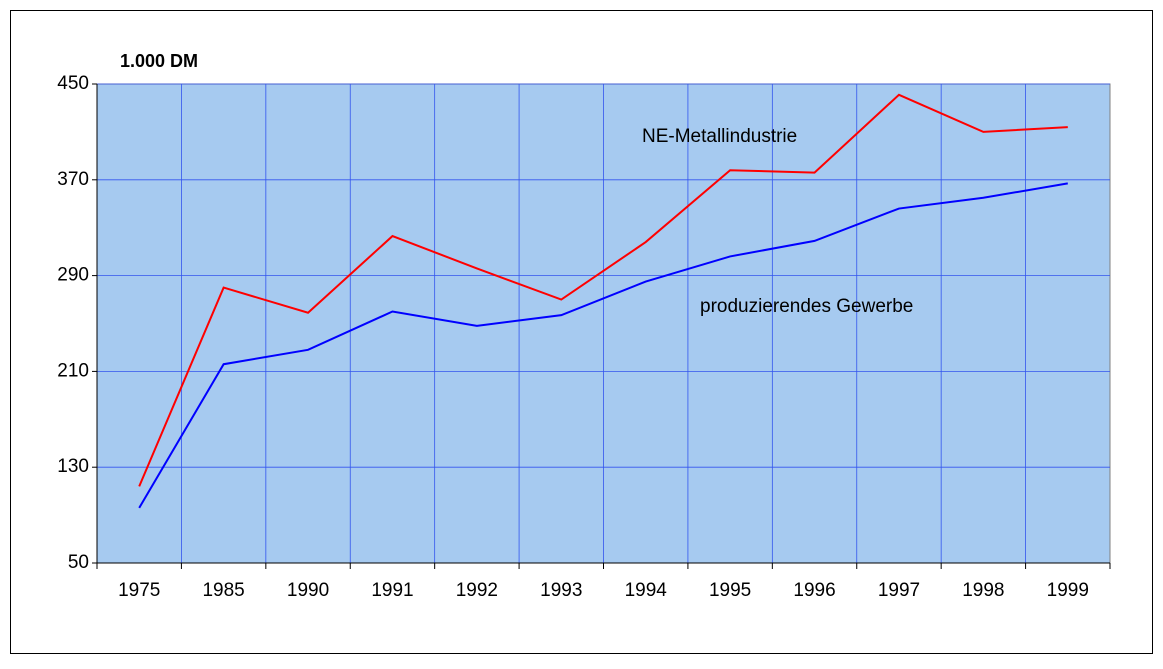 The width and height of the screenshot is (1163, 669). What do you see at coordinates (806, 306) in the screenshot?
I see `series-label: produzierendes Gewerbe` at bounding box center [806, 306].